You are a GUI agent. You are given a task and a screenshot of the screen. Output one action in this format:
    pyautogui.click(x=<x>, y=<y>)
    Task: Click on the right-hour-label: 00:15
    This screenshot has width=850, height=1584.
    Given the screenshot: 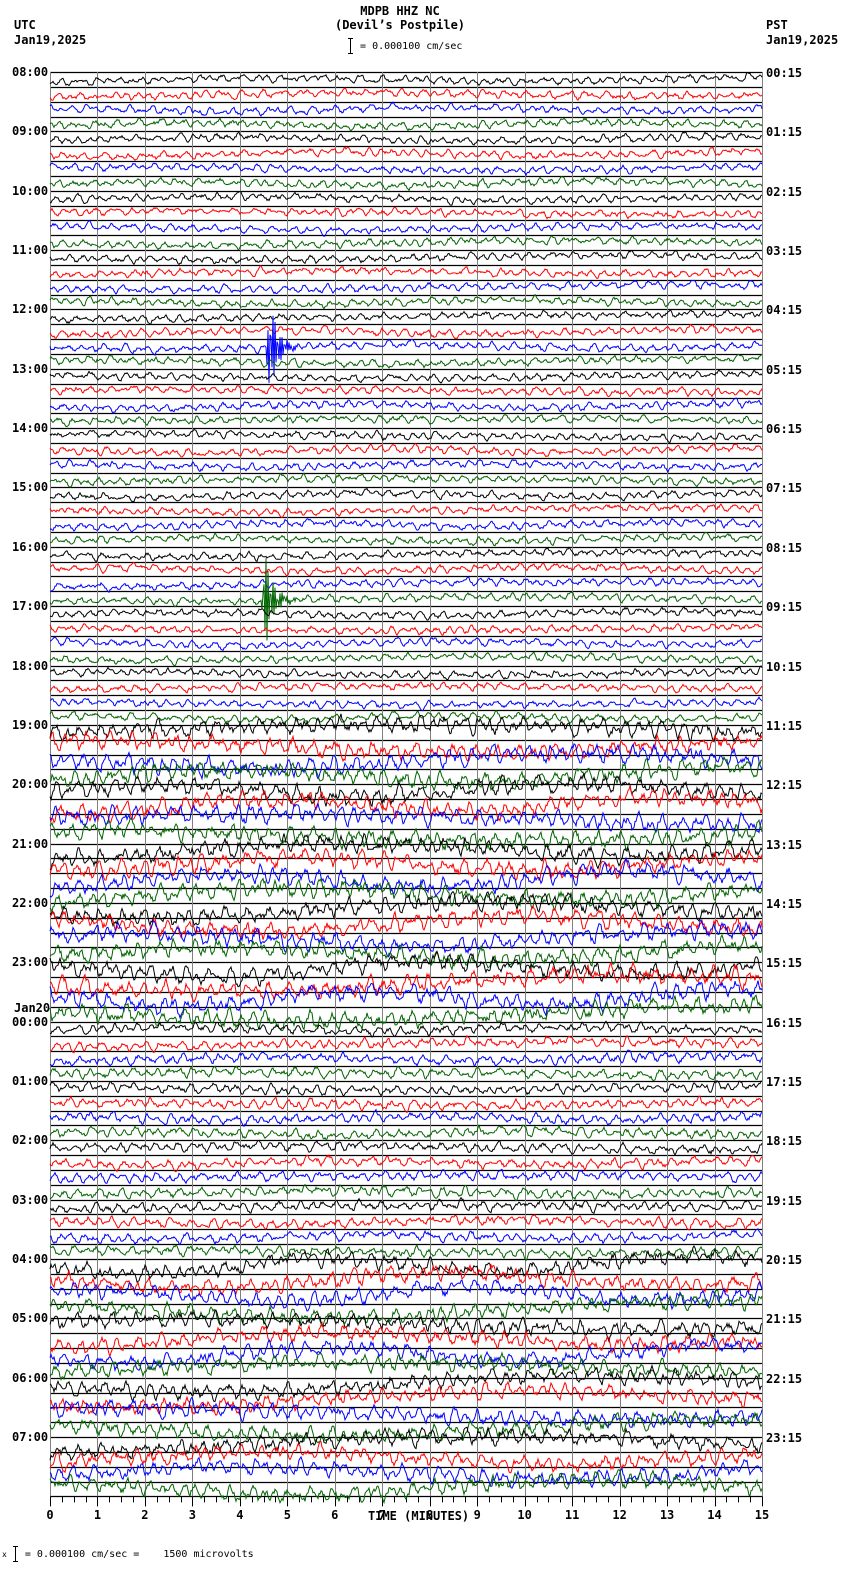 What is the action you would take?
    pyautogui.click(x=784, y=73)
    